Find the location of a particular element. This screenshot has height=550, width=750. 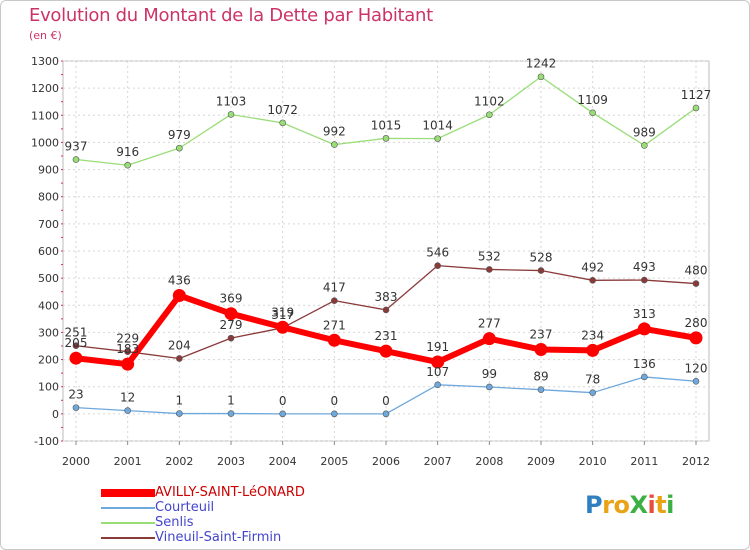

data-label: 107 is located at coordinates (437, 372).